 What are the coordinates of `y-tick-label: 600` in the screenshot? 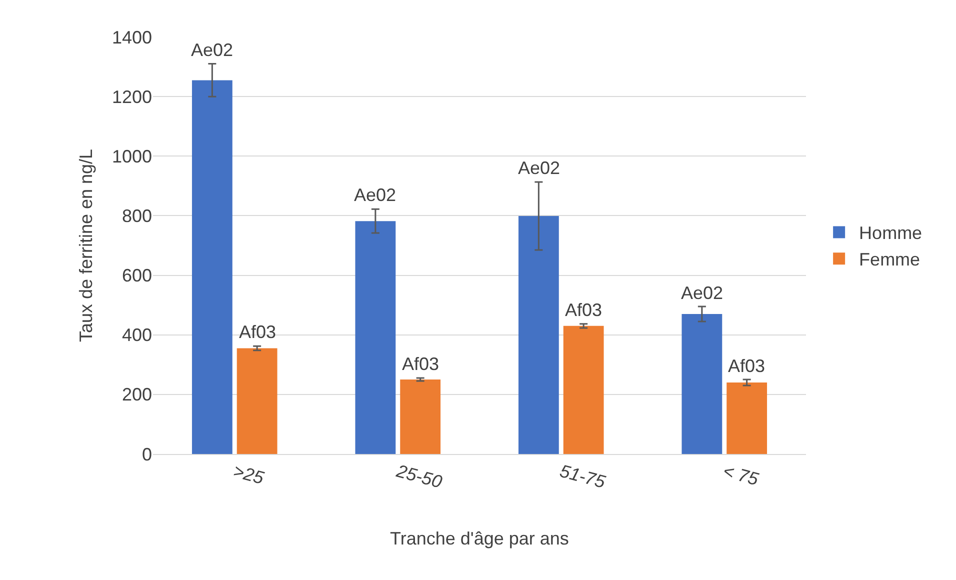 It's located at (137, 276).